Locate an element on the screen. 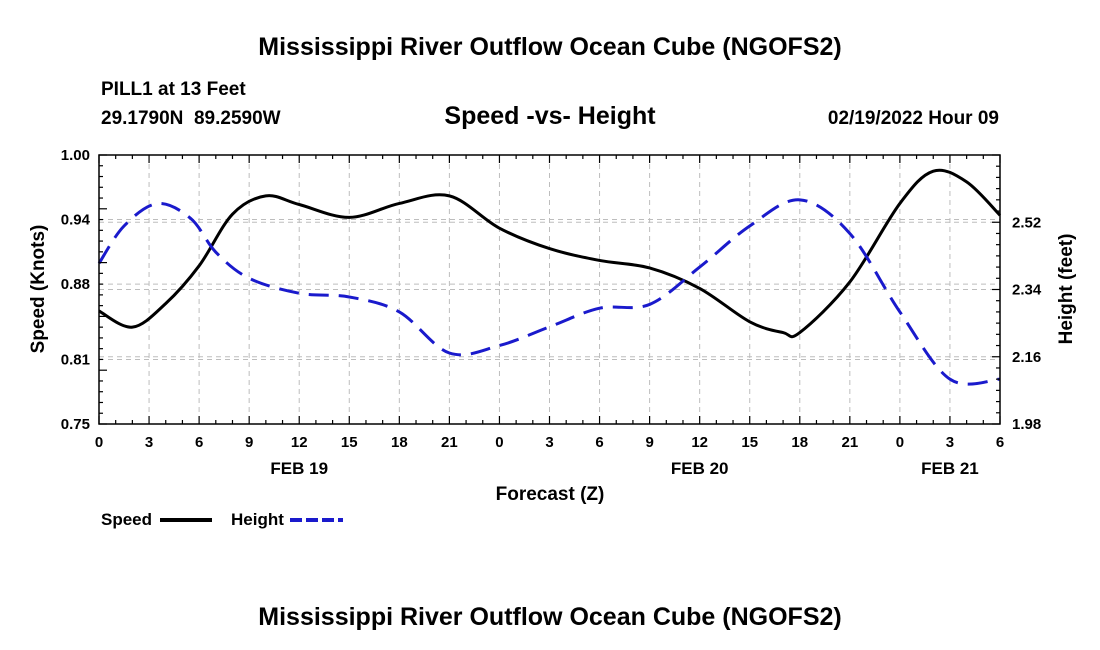  y-right-tick-label: 2.16 is located at coordinates (1026, 357).